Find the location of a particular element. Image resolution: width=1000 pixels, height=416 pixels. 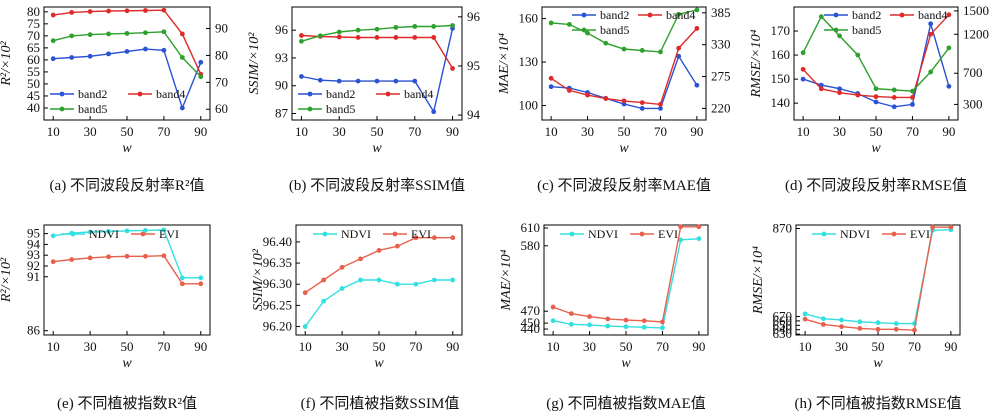

y2-tick-label: 330 is located at coordinates (721, 44).